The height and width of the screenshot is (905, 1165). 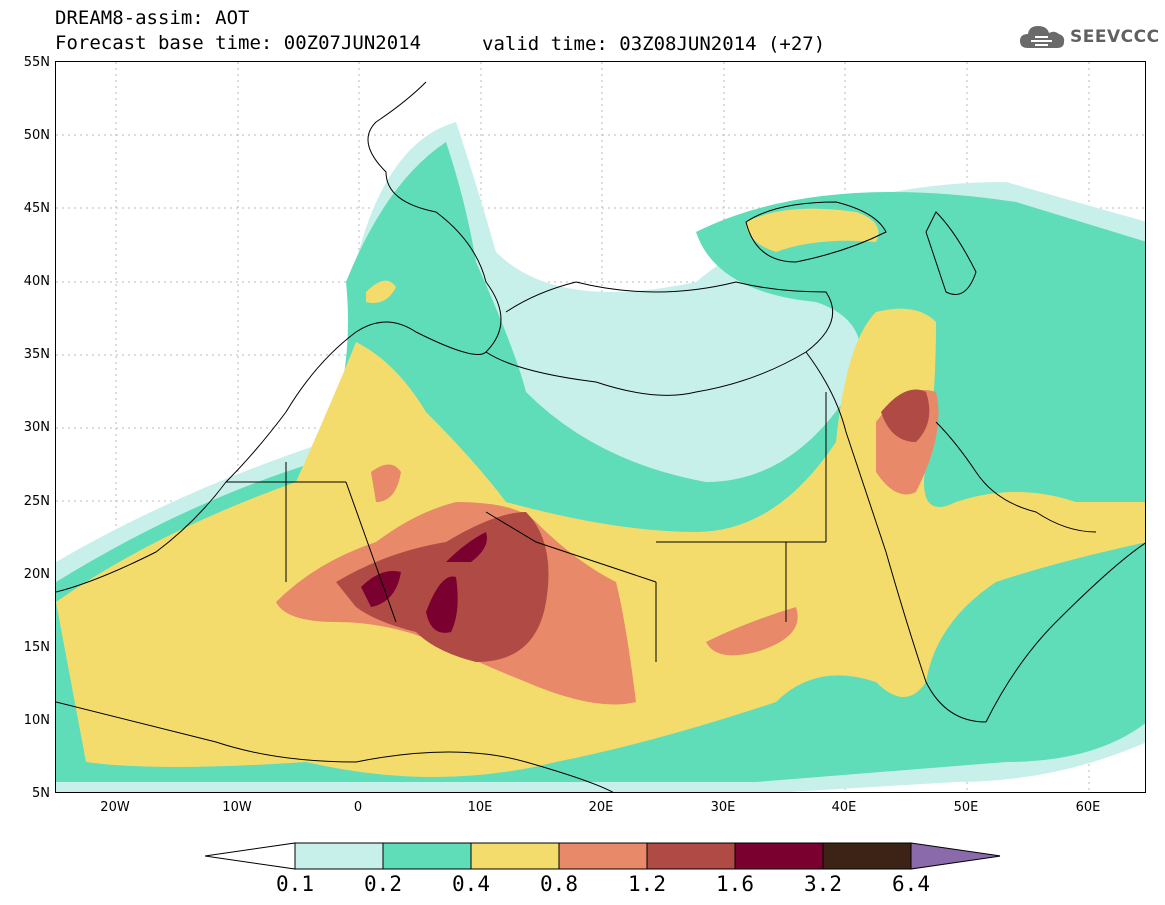 I want to click on lon-label-0: 0, so click(x=358, y=807).